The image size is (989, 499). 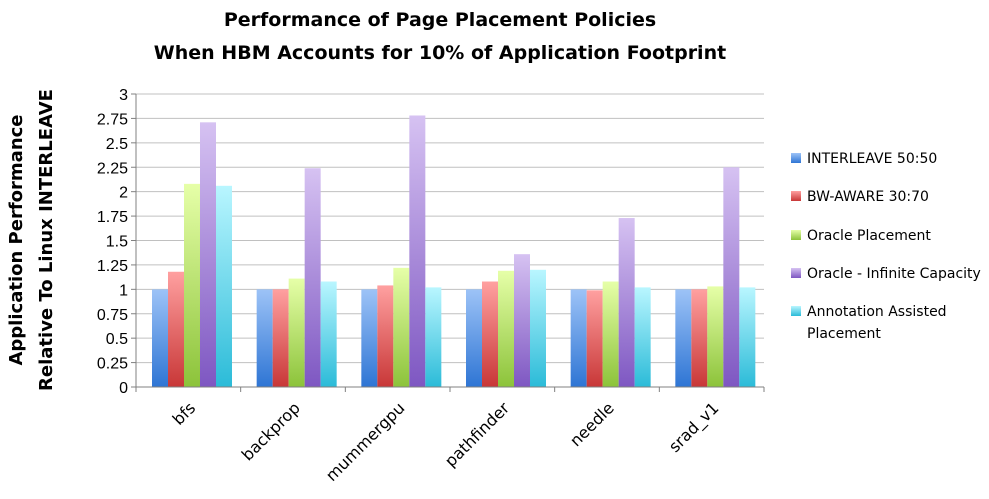 I want to click on category-label-pathfinder: pathfinder, so click(x=477, y=434).